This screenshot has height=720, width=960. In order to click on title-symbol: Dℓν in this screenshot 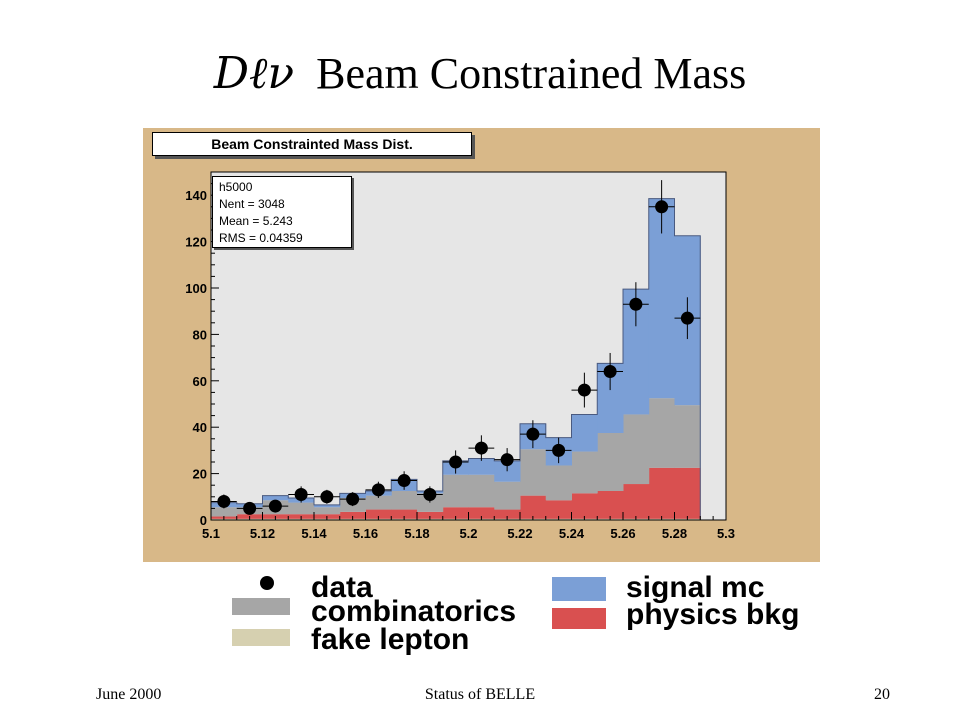, I will do `click(254, 73)`.